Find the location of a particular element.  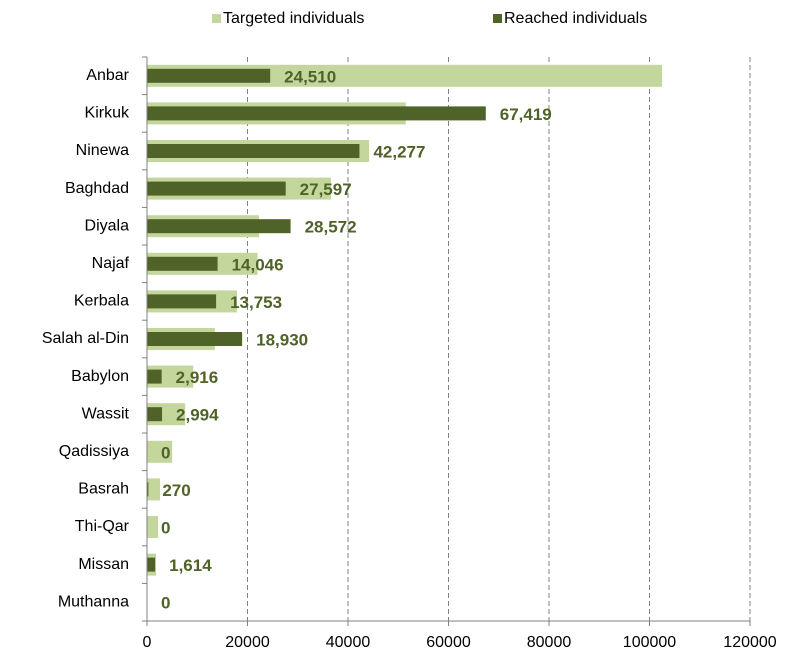

x-tick-label: 120000 is located at coordinates (749, 642).